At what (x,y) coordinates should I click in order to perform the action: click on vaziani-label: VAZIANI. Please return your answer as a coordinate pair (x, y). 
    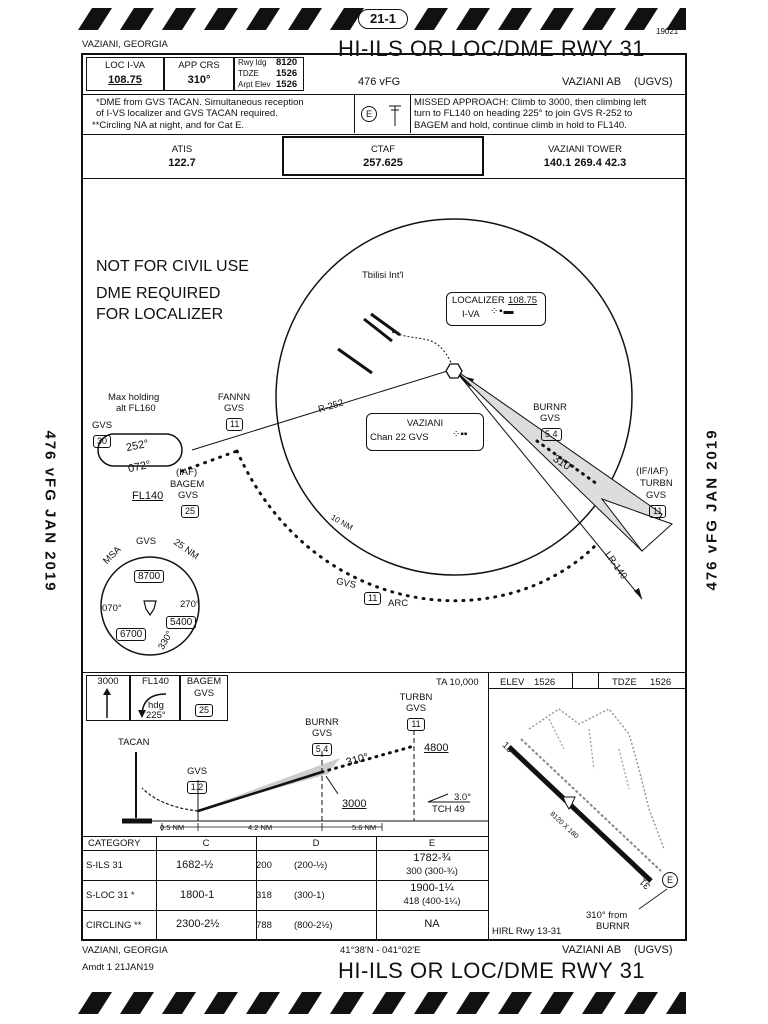
    Looking at the image, I should click on (425, 423).